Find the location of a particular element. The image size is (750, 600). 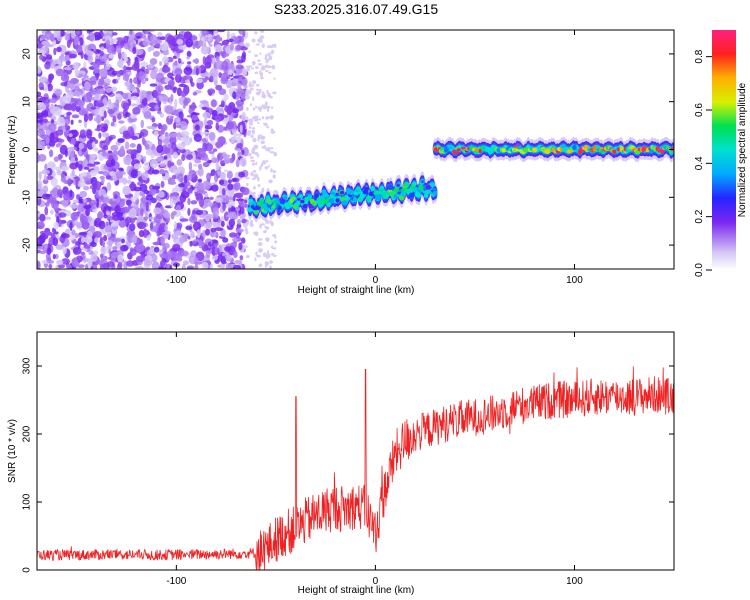

snr-ytick-label: 100 is located at coordinates (27, 501).